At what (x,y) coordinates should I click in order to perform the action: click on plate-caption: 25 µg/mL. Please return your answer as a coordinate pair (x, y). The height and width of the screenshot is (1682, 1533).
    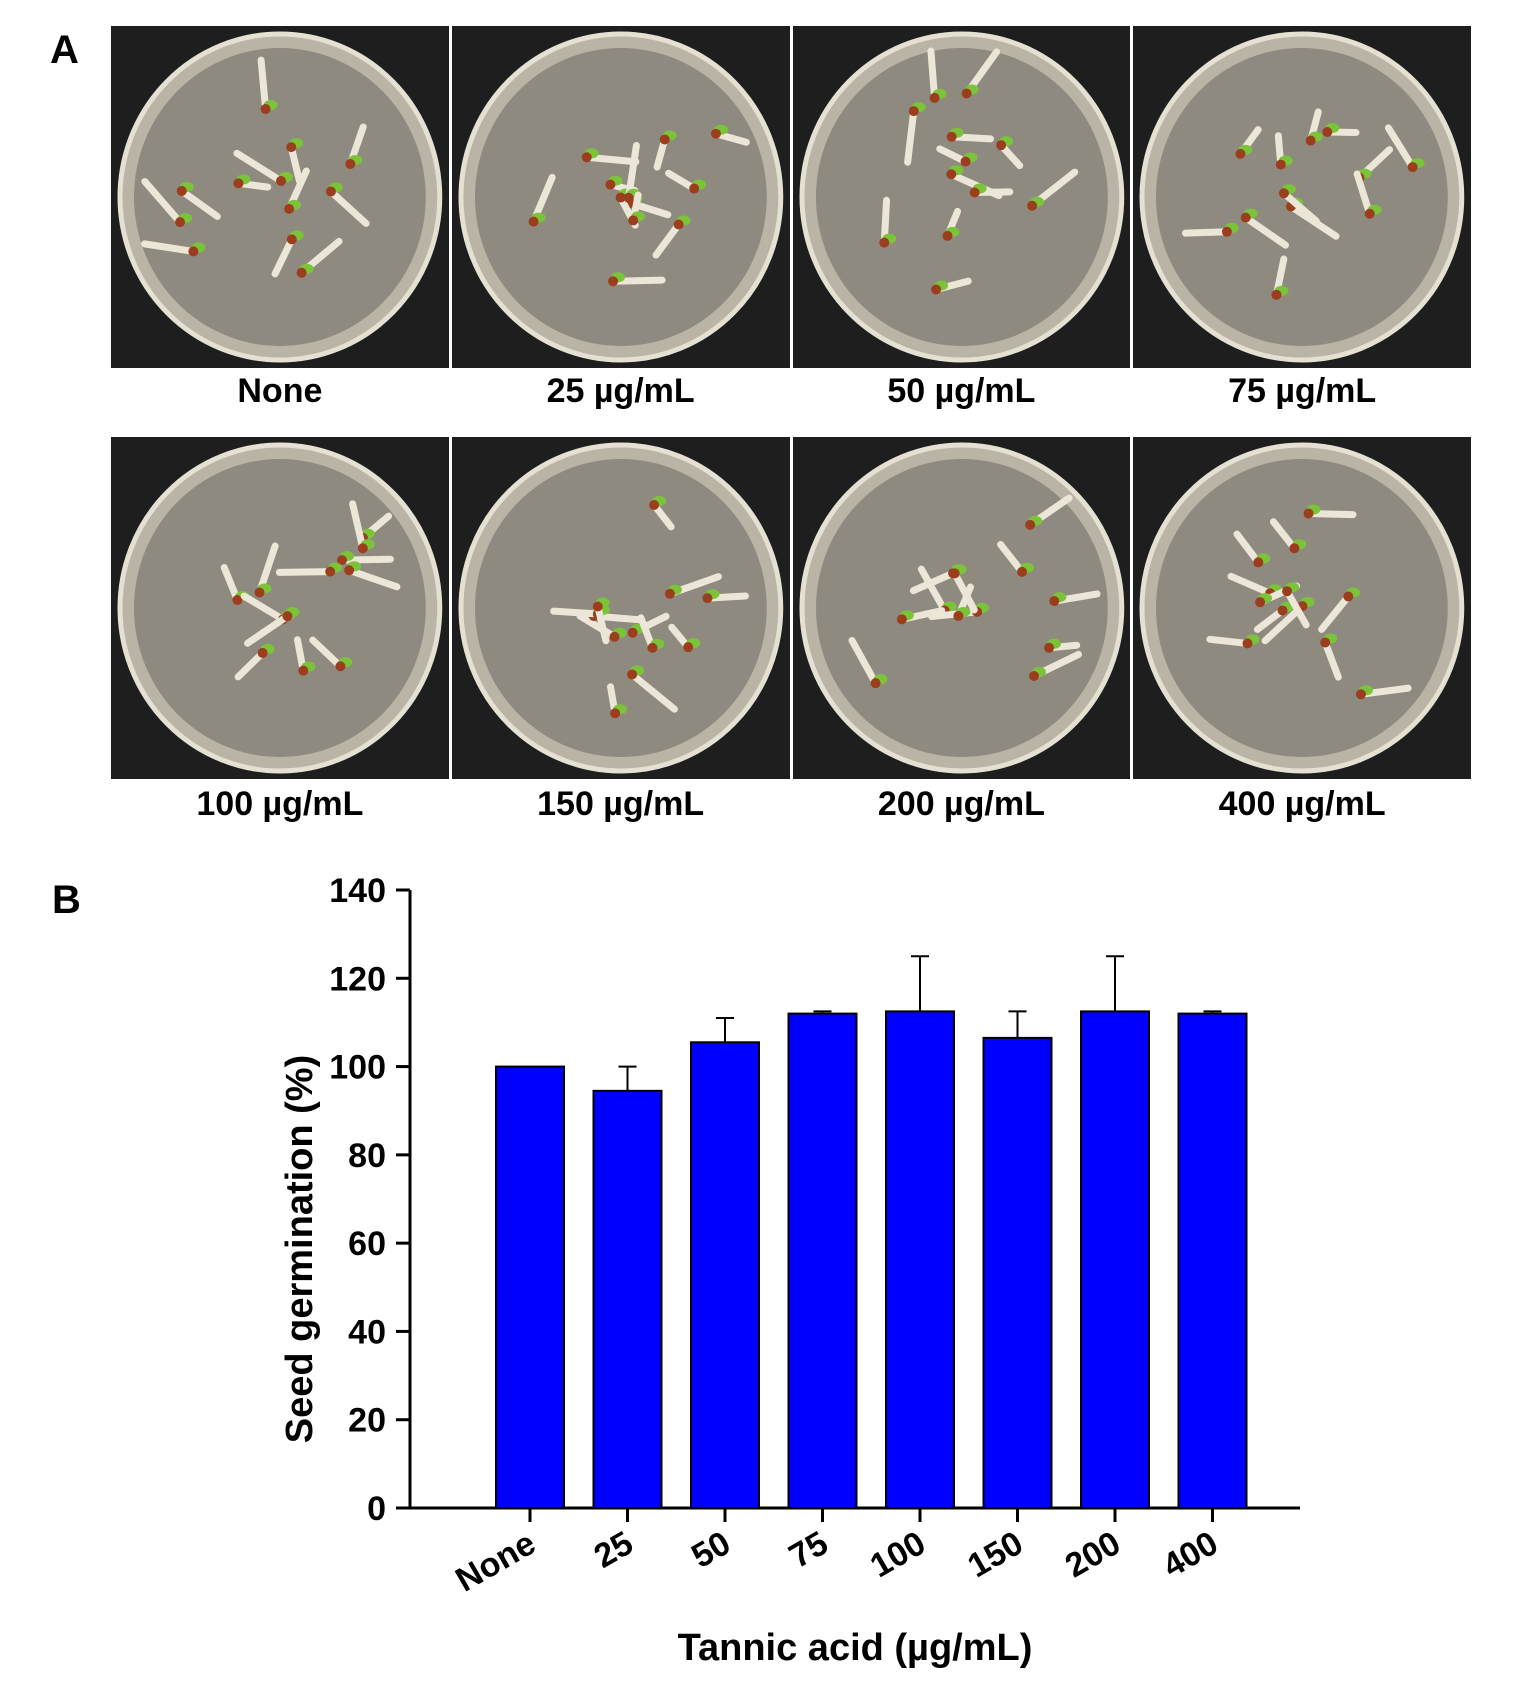
    Looking at the image, I should click on (620, 391).